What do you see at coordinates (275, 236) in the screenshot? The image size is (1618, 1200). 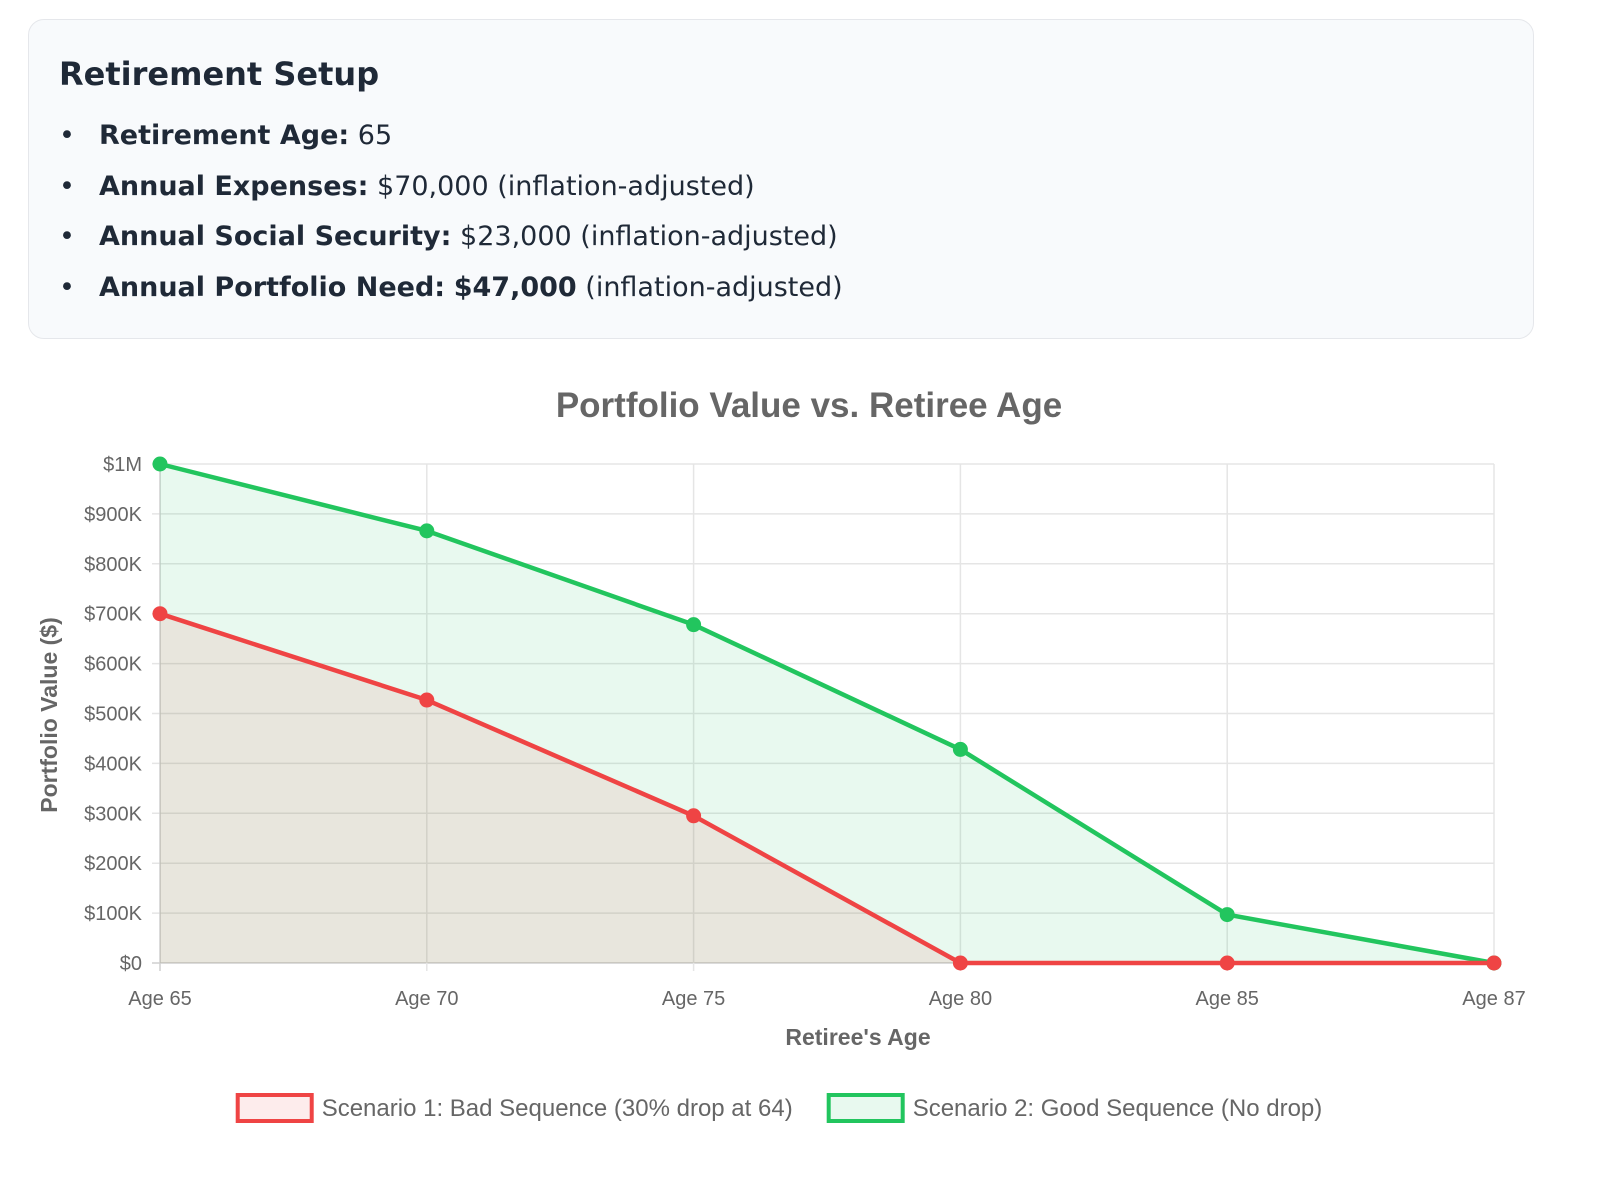 I see `setup-item-label: Annual Social Security:` at bounding box center [275, 236].